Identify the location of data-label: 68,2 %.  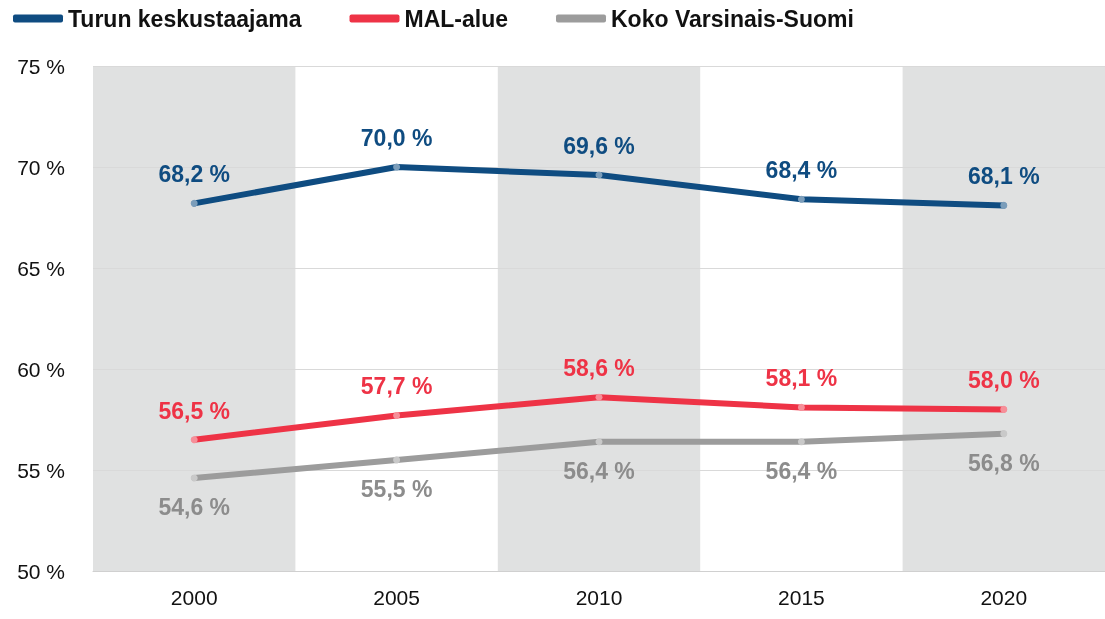
(194, 174).